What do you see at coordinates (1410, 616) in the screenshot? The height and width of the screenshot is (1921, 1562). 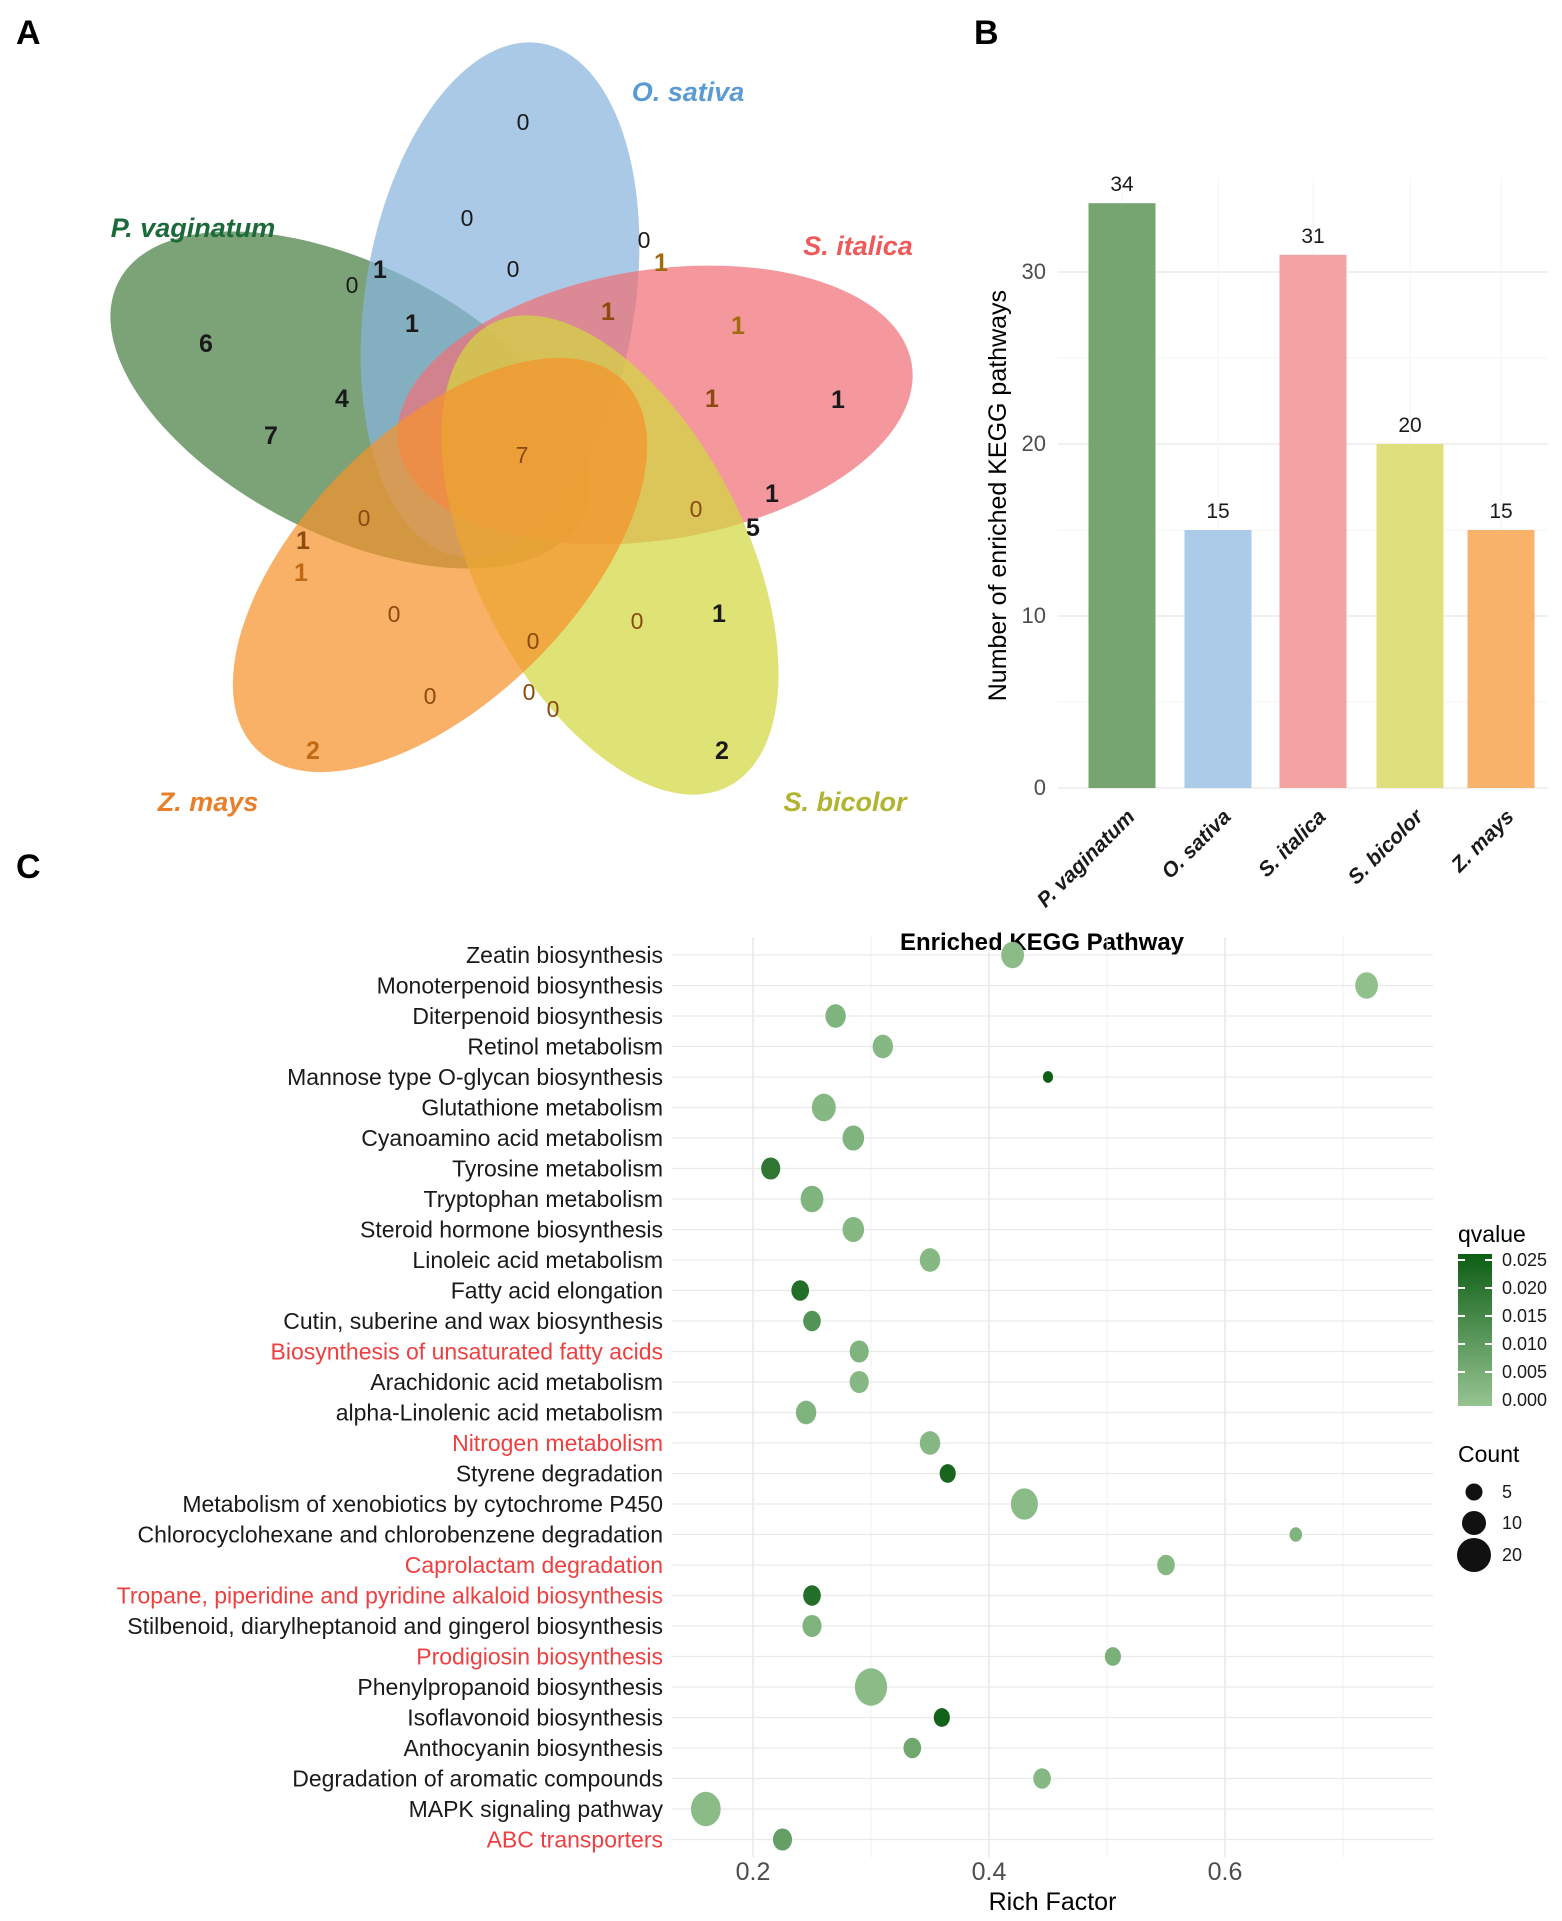 I see `bar-s--bicolor` at bounding box center [1410, 616].